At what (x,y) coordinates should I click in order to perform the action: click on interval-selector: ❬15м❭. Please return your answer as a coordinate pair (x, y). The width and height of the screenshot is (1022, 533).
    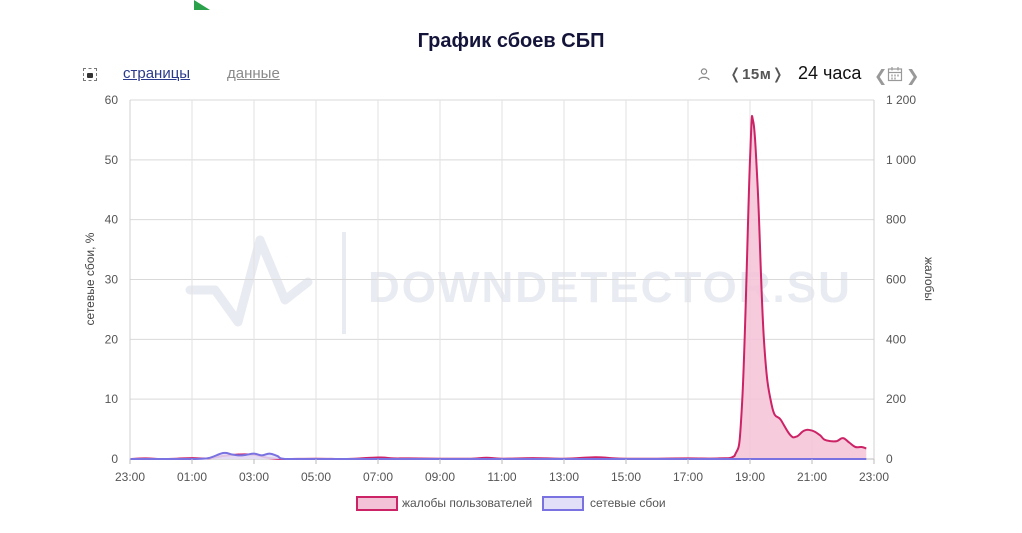
    Looking at the image, I should click on (757, 74).